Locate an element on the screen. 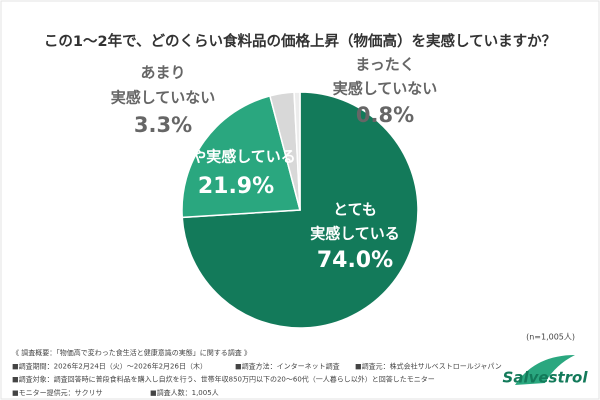 The width and height of the screenshot is (600, 400). survey-note: ■モニター提供元：サクリサ is located at coordinates (57, 392).